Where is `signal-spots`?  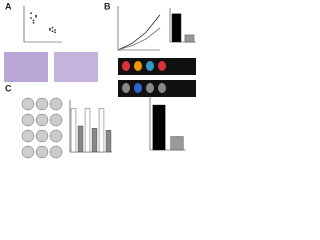
signal-spots is located at coordinates (144, 77).